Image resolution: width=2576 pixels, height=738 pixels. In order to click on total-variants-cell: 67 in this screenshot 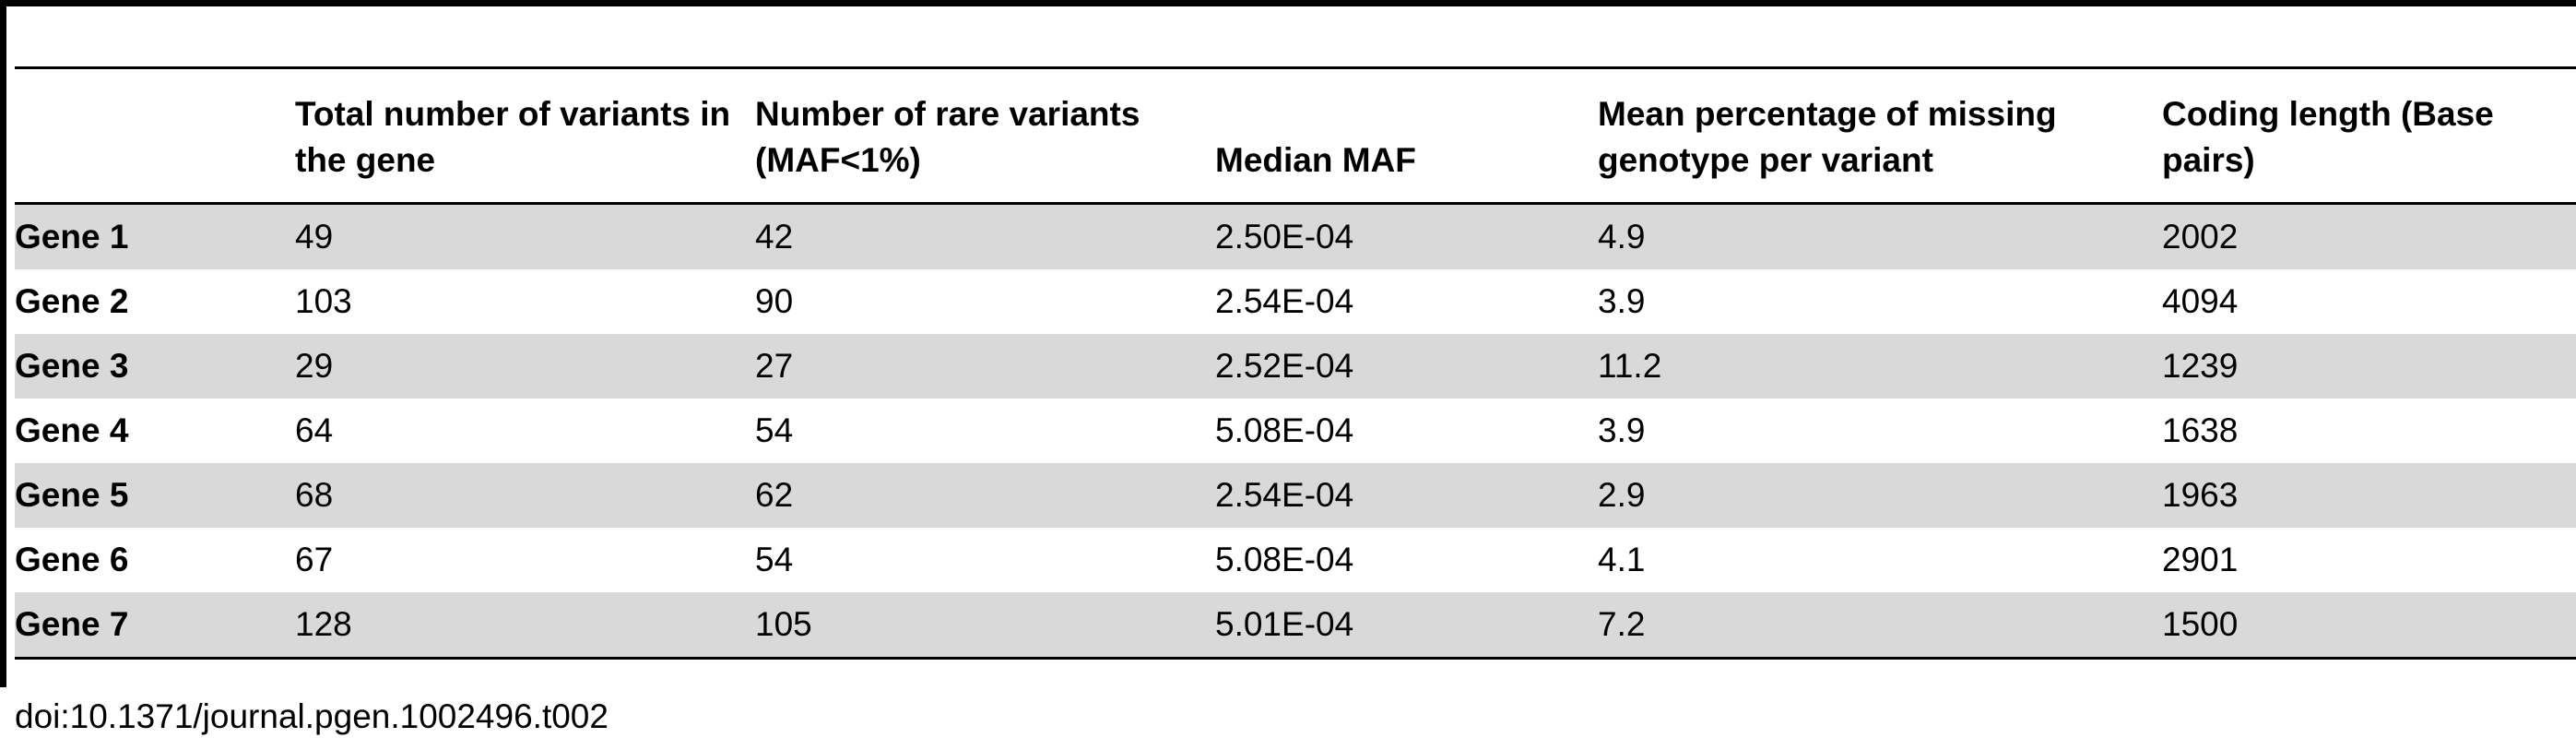, I will do `click(314, 559)`.